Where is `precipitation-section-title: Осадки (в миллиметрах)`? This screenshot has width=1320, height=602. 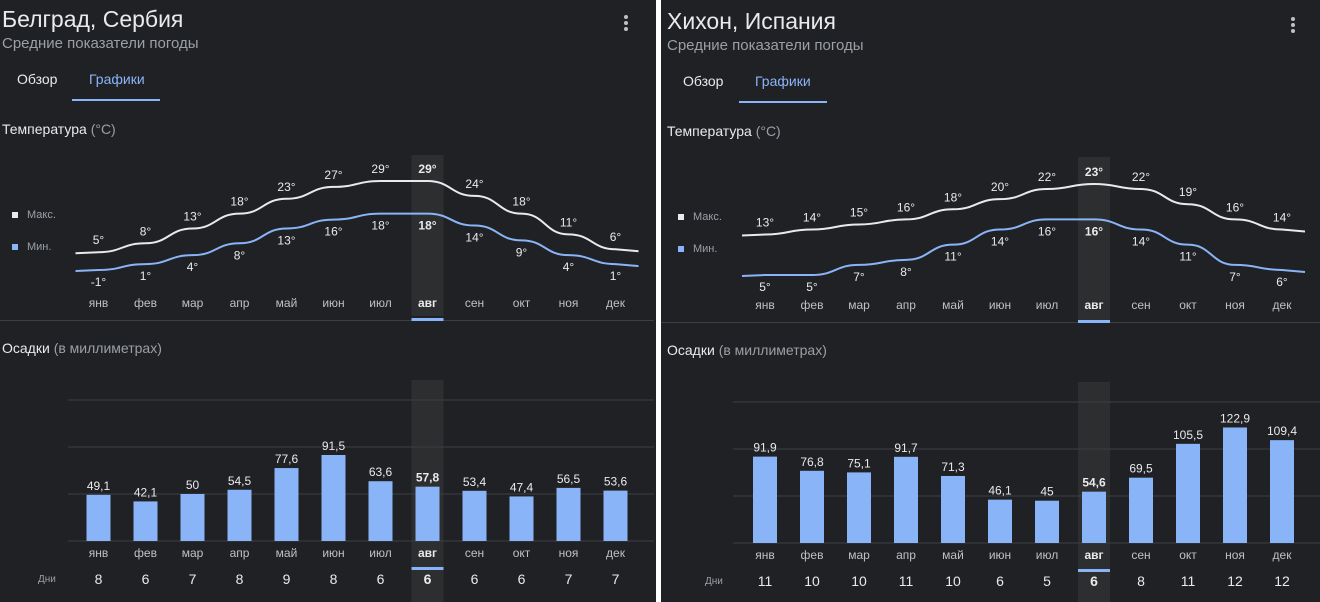 precipitation-section-title: Осадки (в миллиметрах) is located at coordinates (747, 350).